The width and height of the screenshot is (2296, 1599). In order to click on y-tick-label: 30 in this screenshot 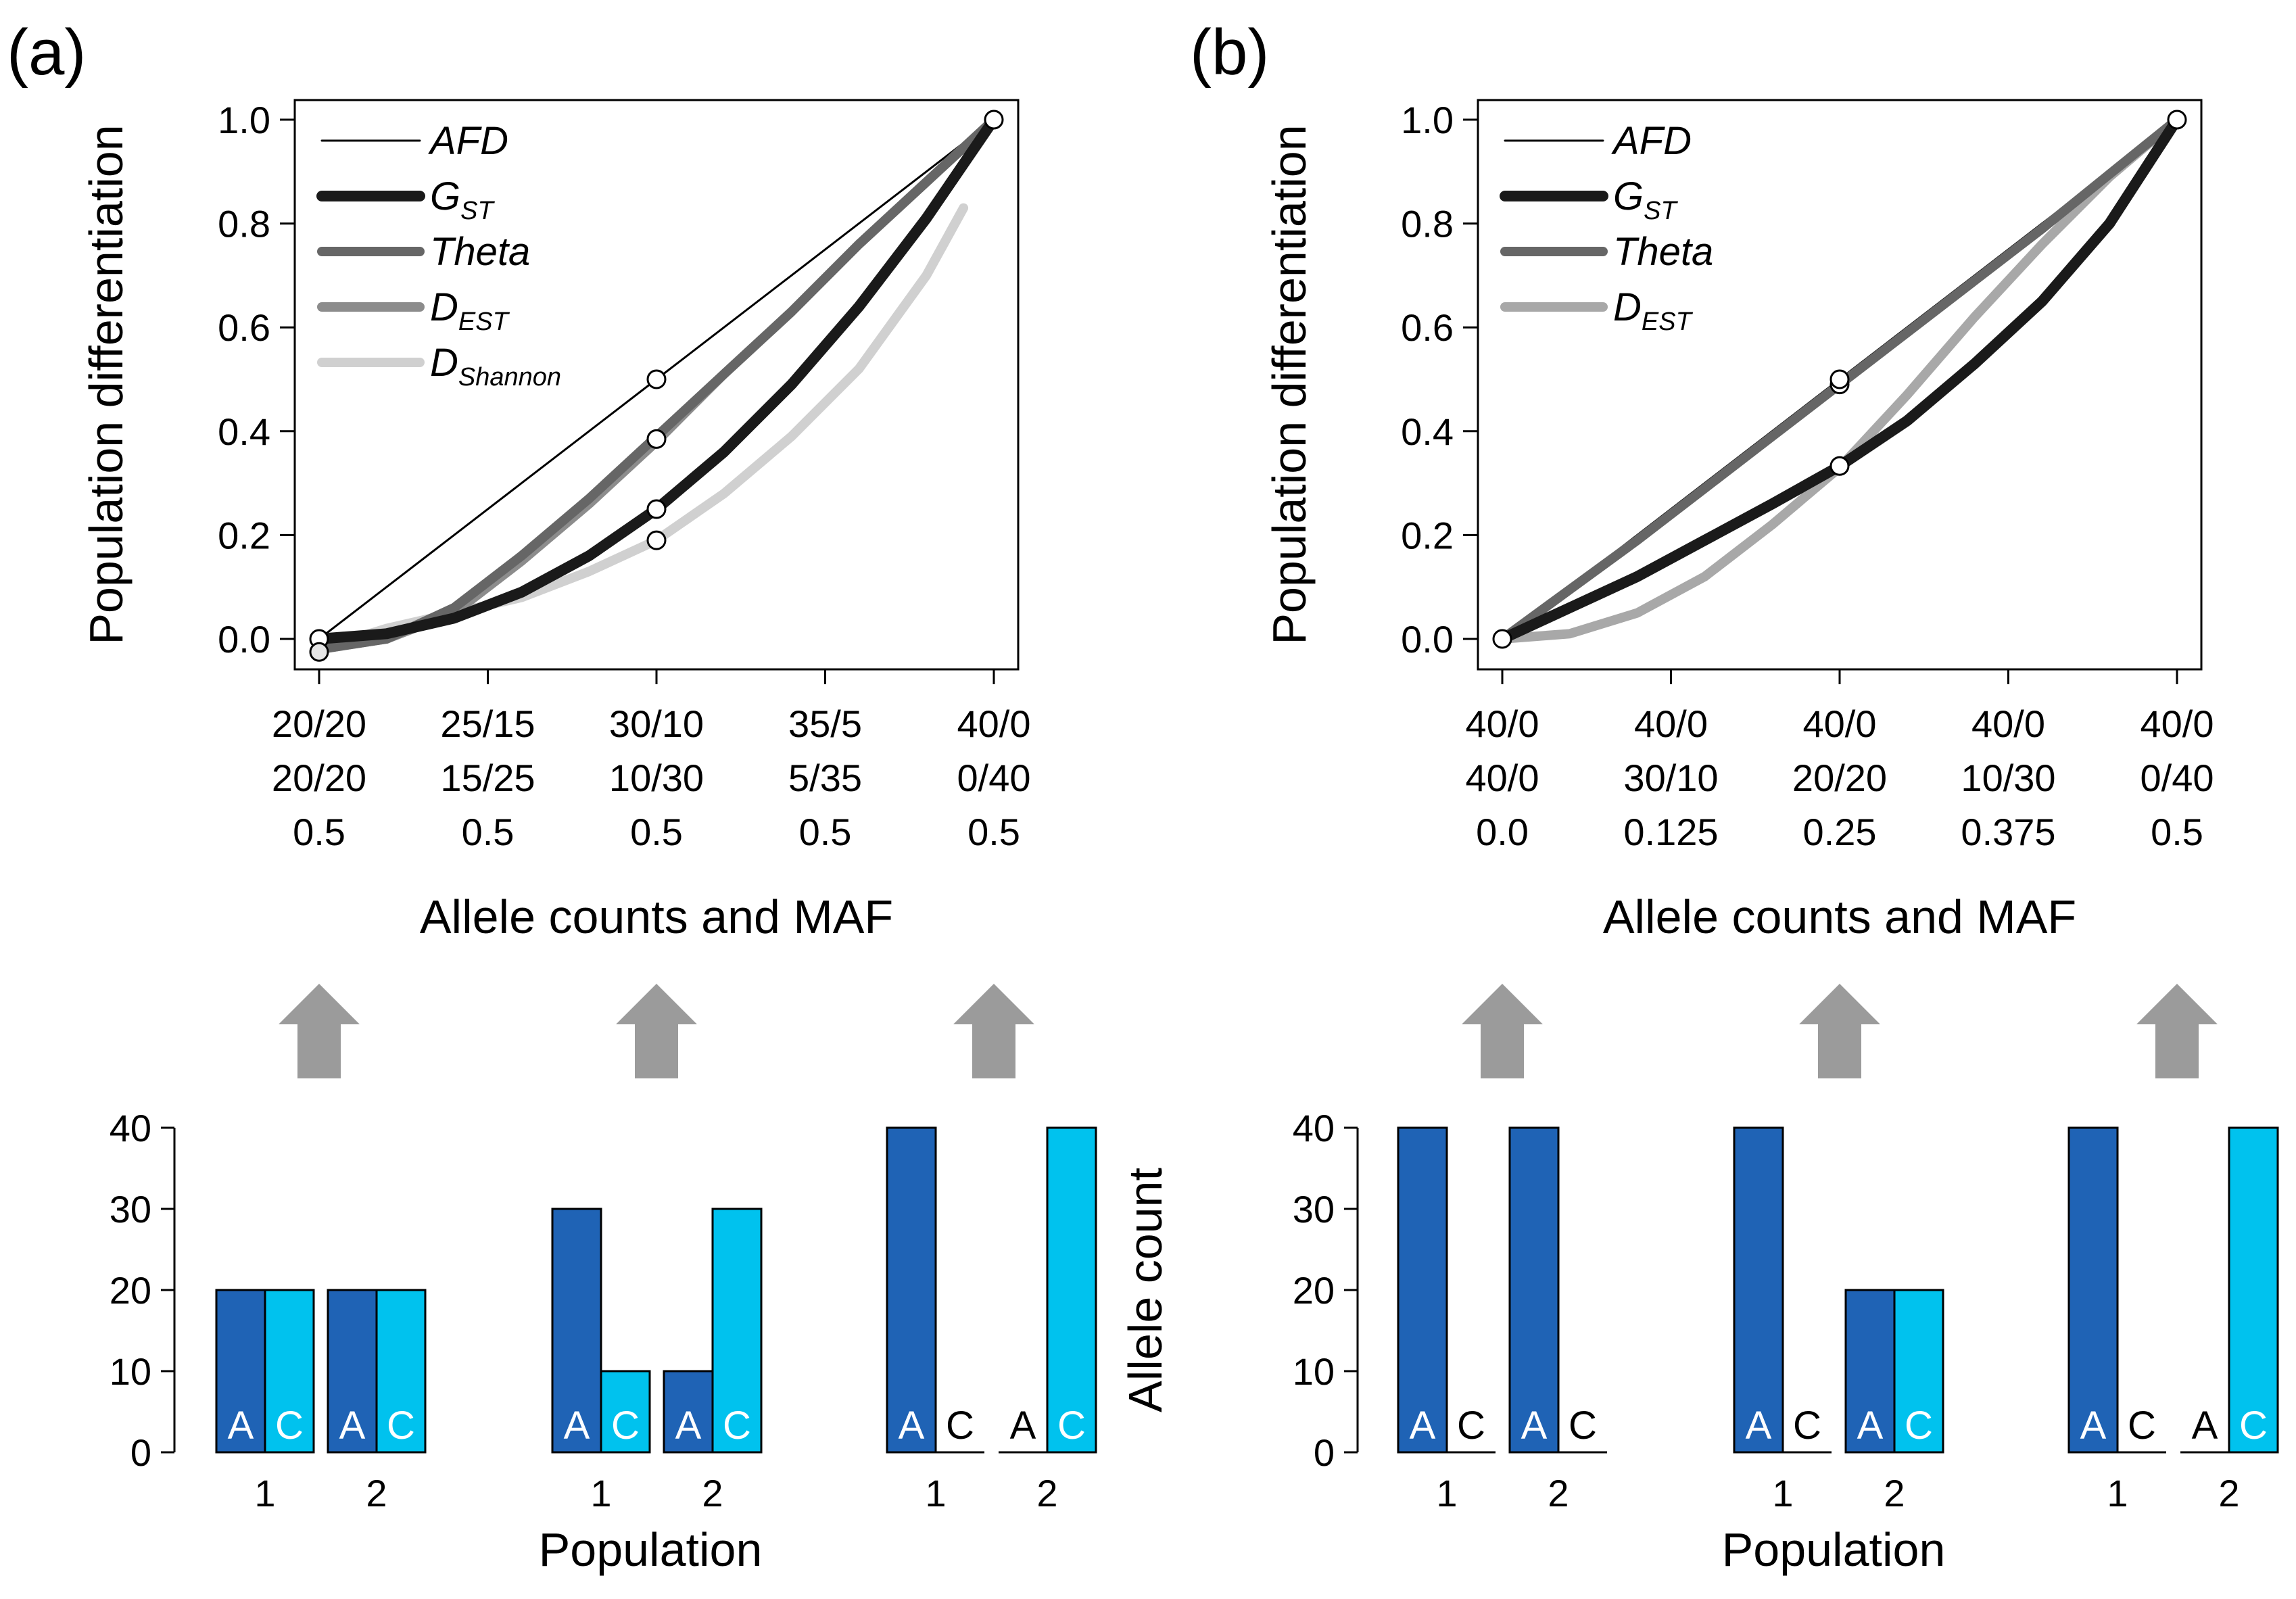, I will do `click(130, 1209)`.